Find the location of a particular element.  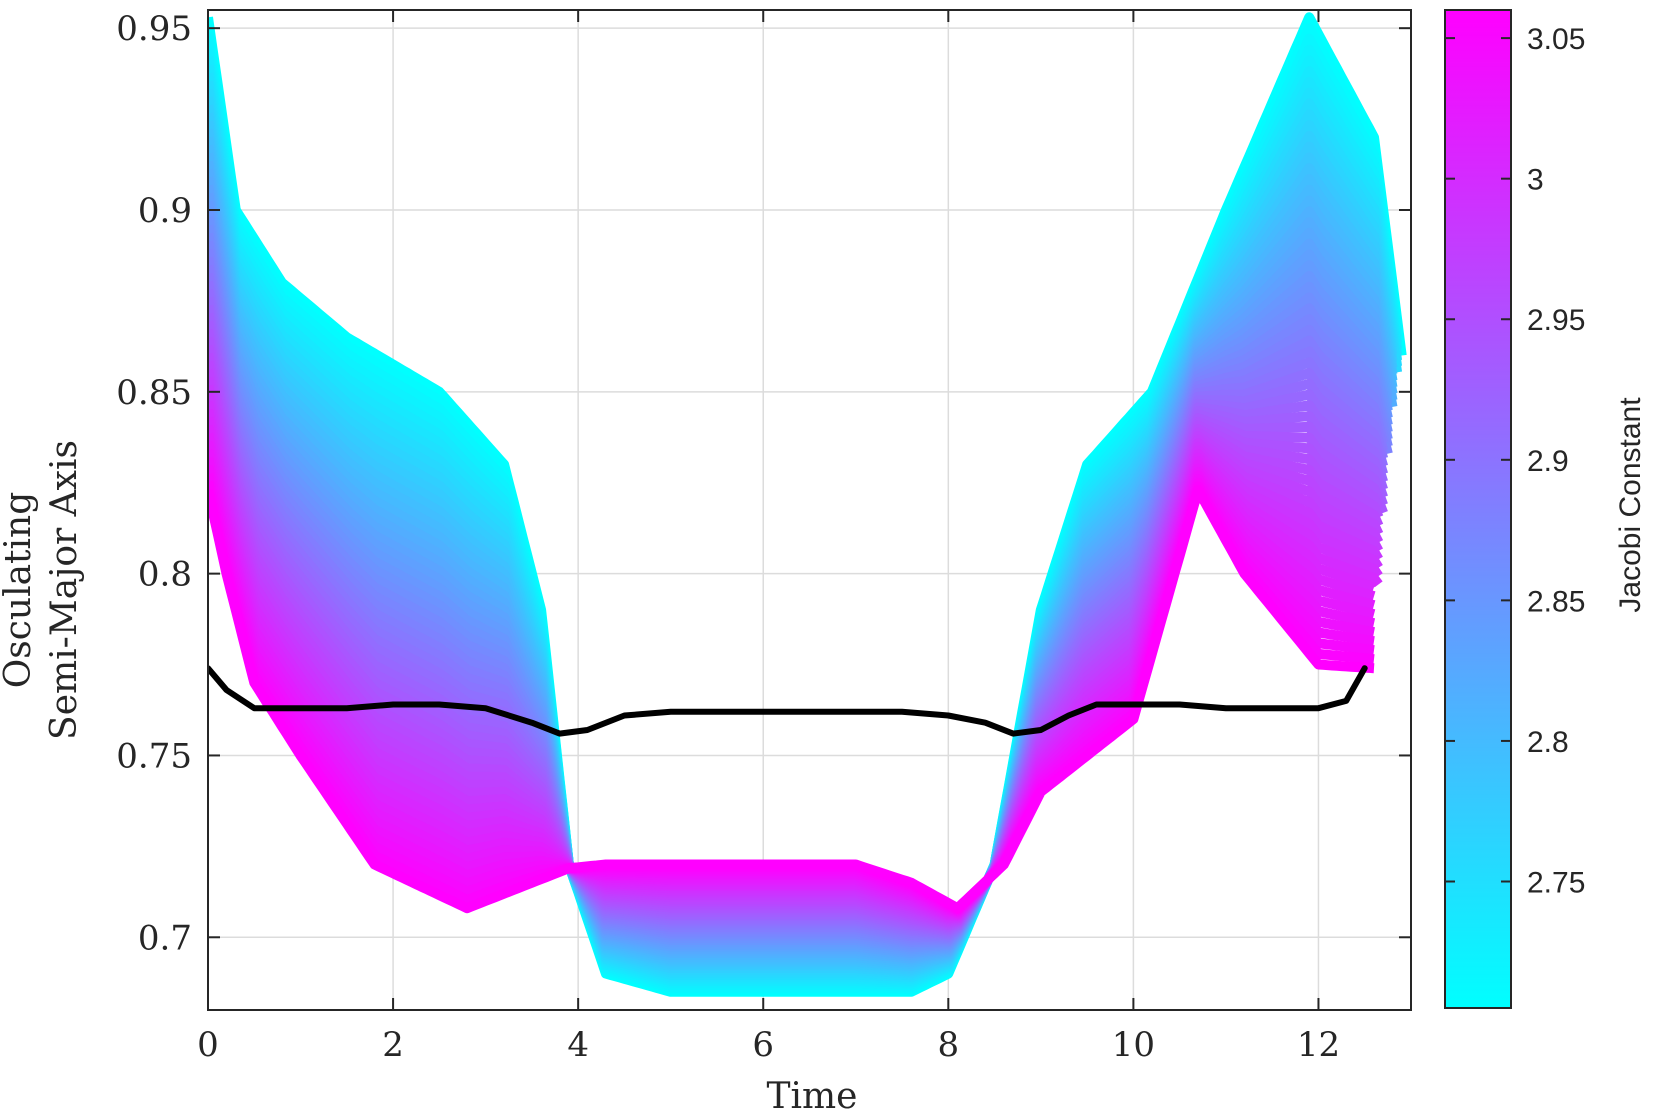

y-tick-label: 0.85 is located at coordinates (154, 393).